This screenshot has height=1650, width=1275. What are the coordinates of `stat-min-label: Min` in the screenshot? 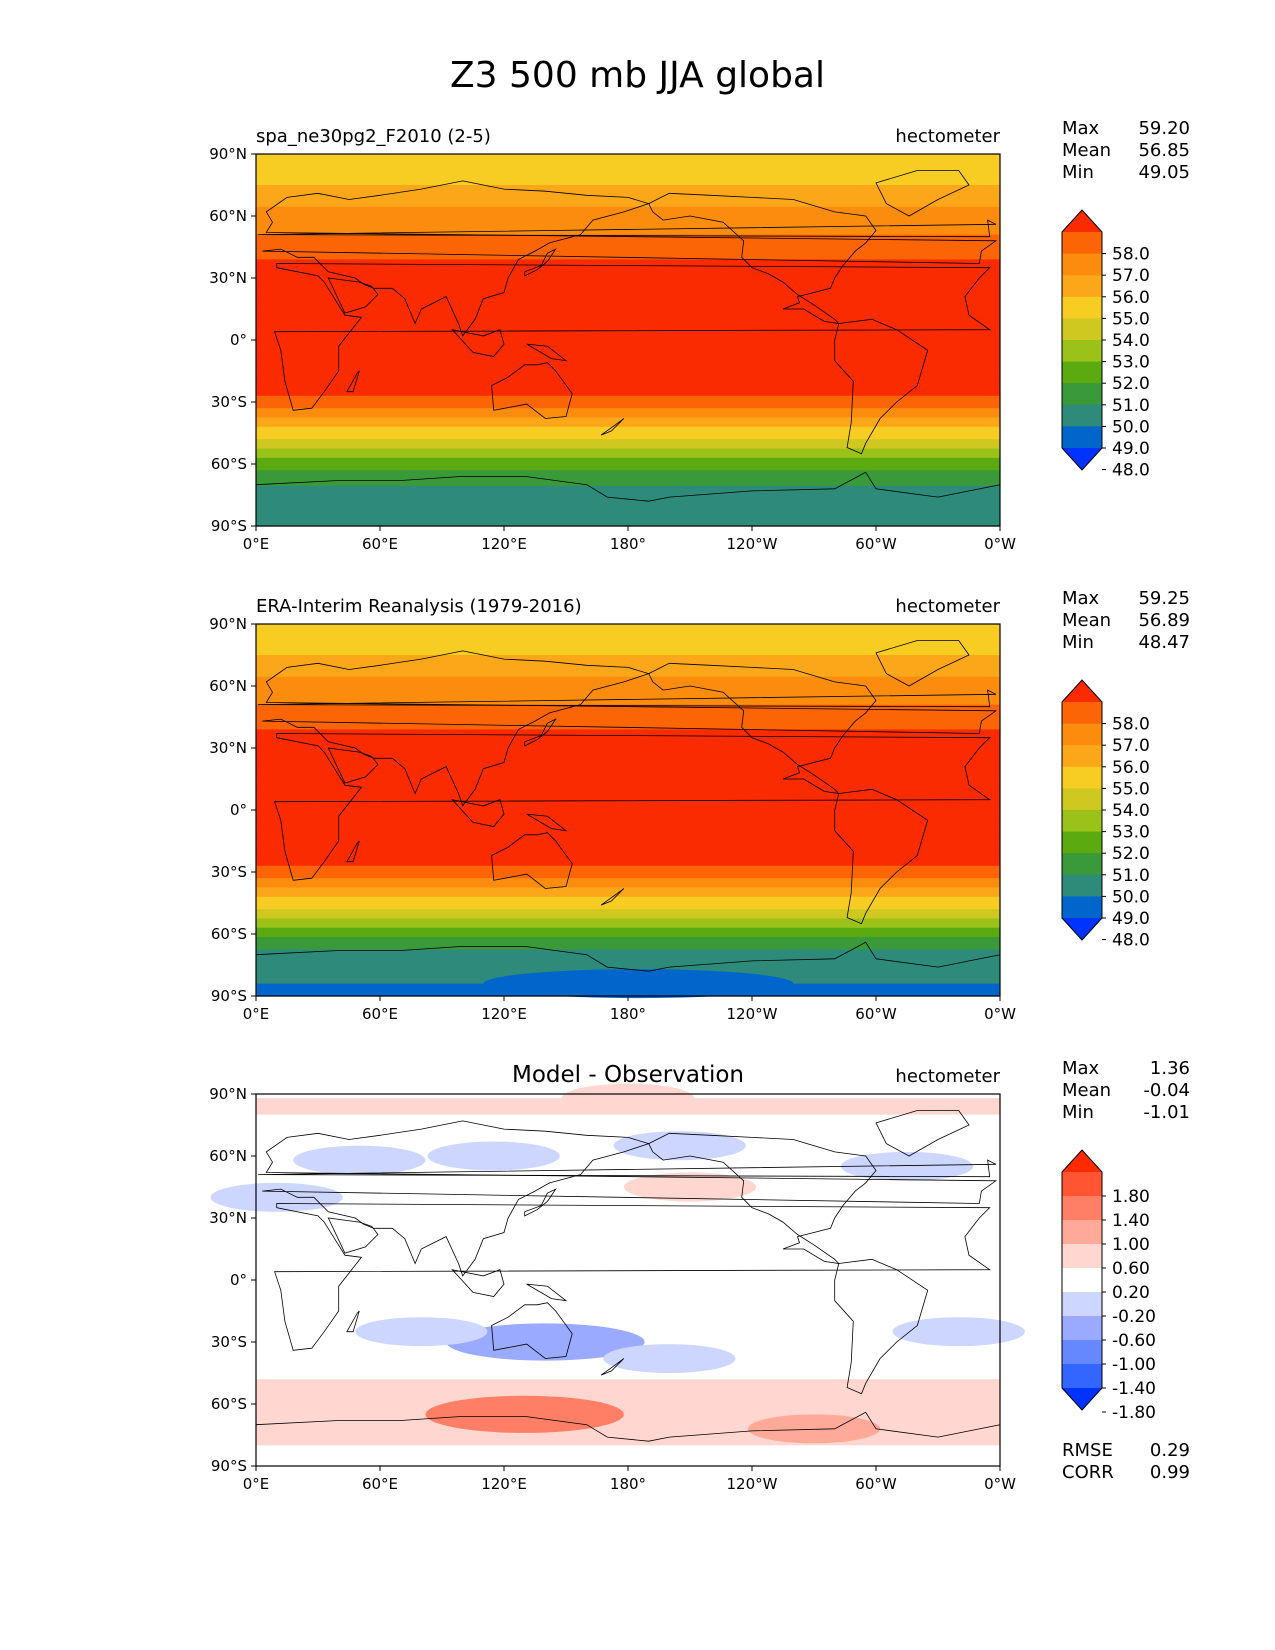 It's located at (1078, 1112).